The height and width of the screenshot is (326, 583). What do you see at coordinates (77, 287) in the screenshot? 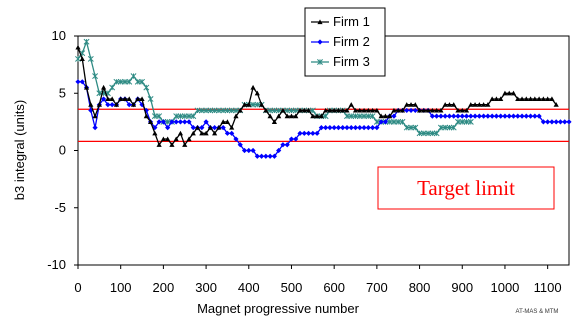
I see `x-tick-label: 0` at bounding box center [77, 287].